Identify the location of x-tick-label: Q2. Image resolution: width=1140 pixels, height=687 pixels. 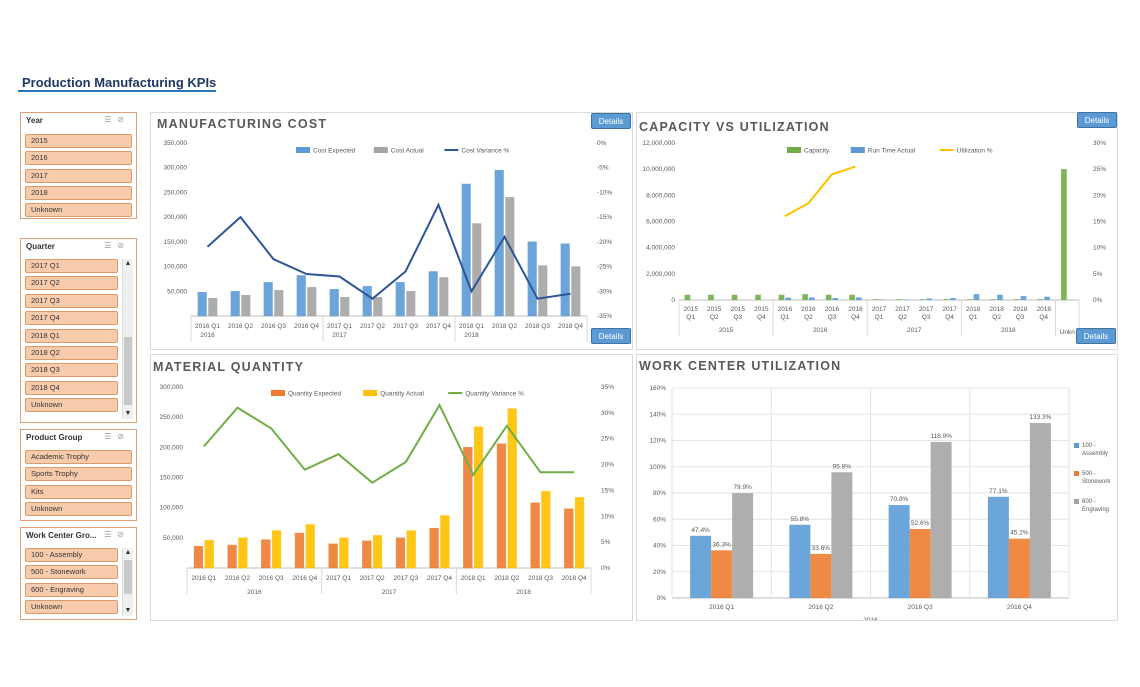
(902, 317).